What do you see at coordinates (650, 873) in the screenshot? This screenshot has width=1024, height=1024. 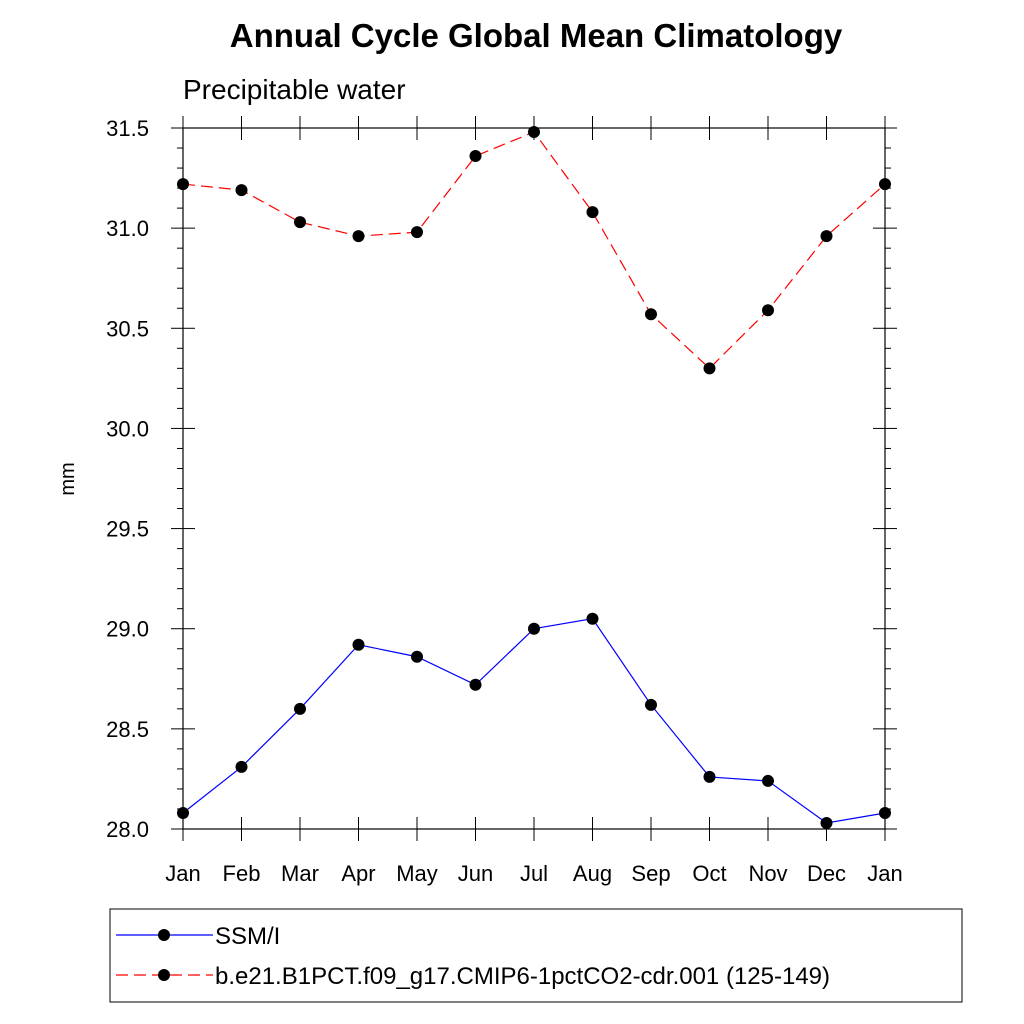 I see `x-tick-label: Sep` at bounding box center [650, 873].